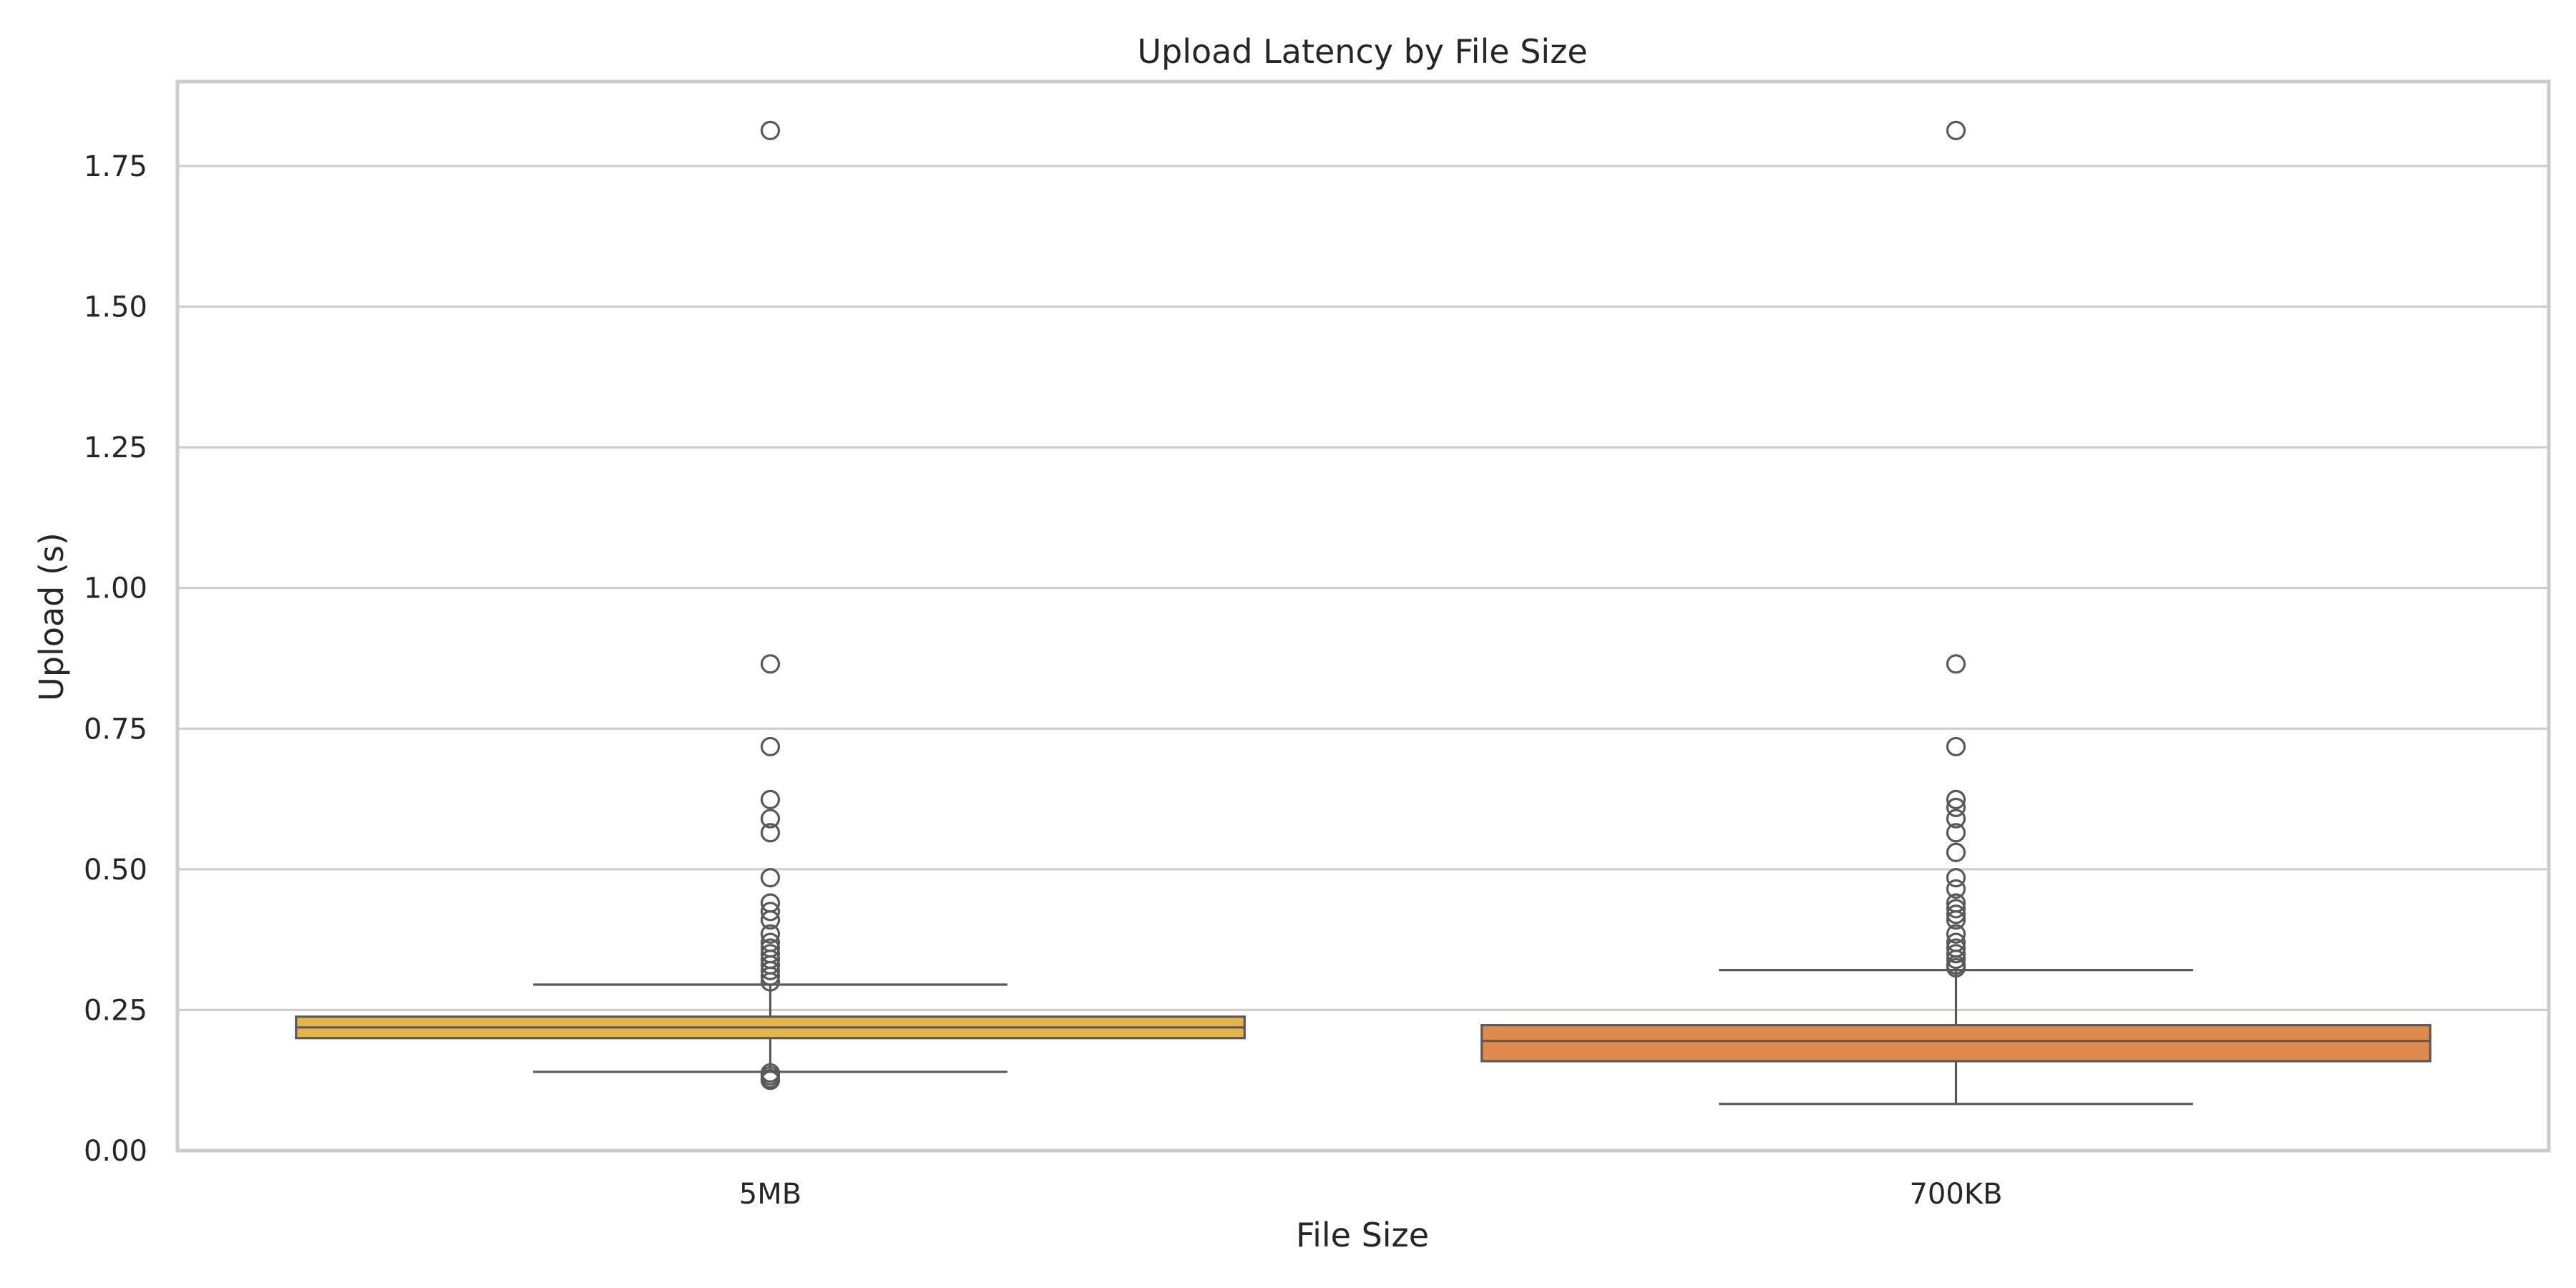 The height and width of the screenshot is (1288, 2576). Describe the element at coordinates (115, 1010) in the screenshot. I see `y-tick-label: 0.25` at that location.